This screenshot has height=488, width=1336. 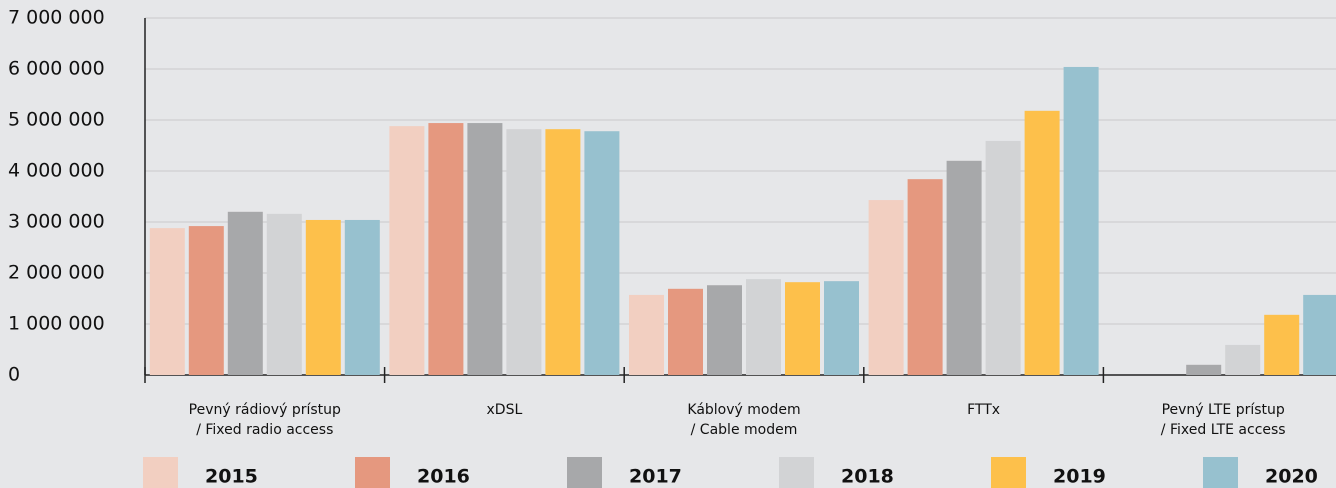 I want to click on legend-label: 2020, so click(x=1291, y=477).